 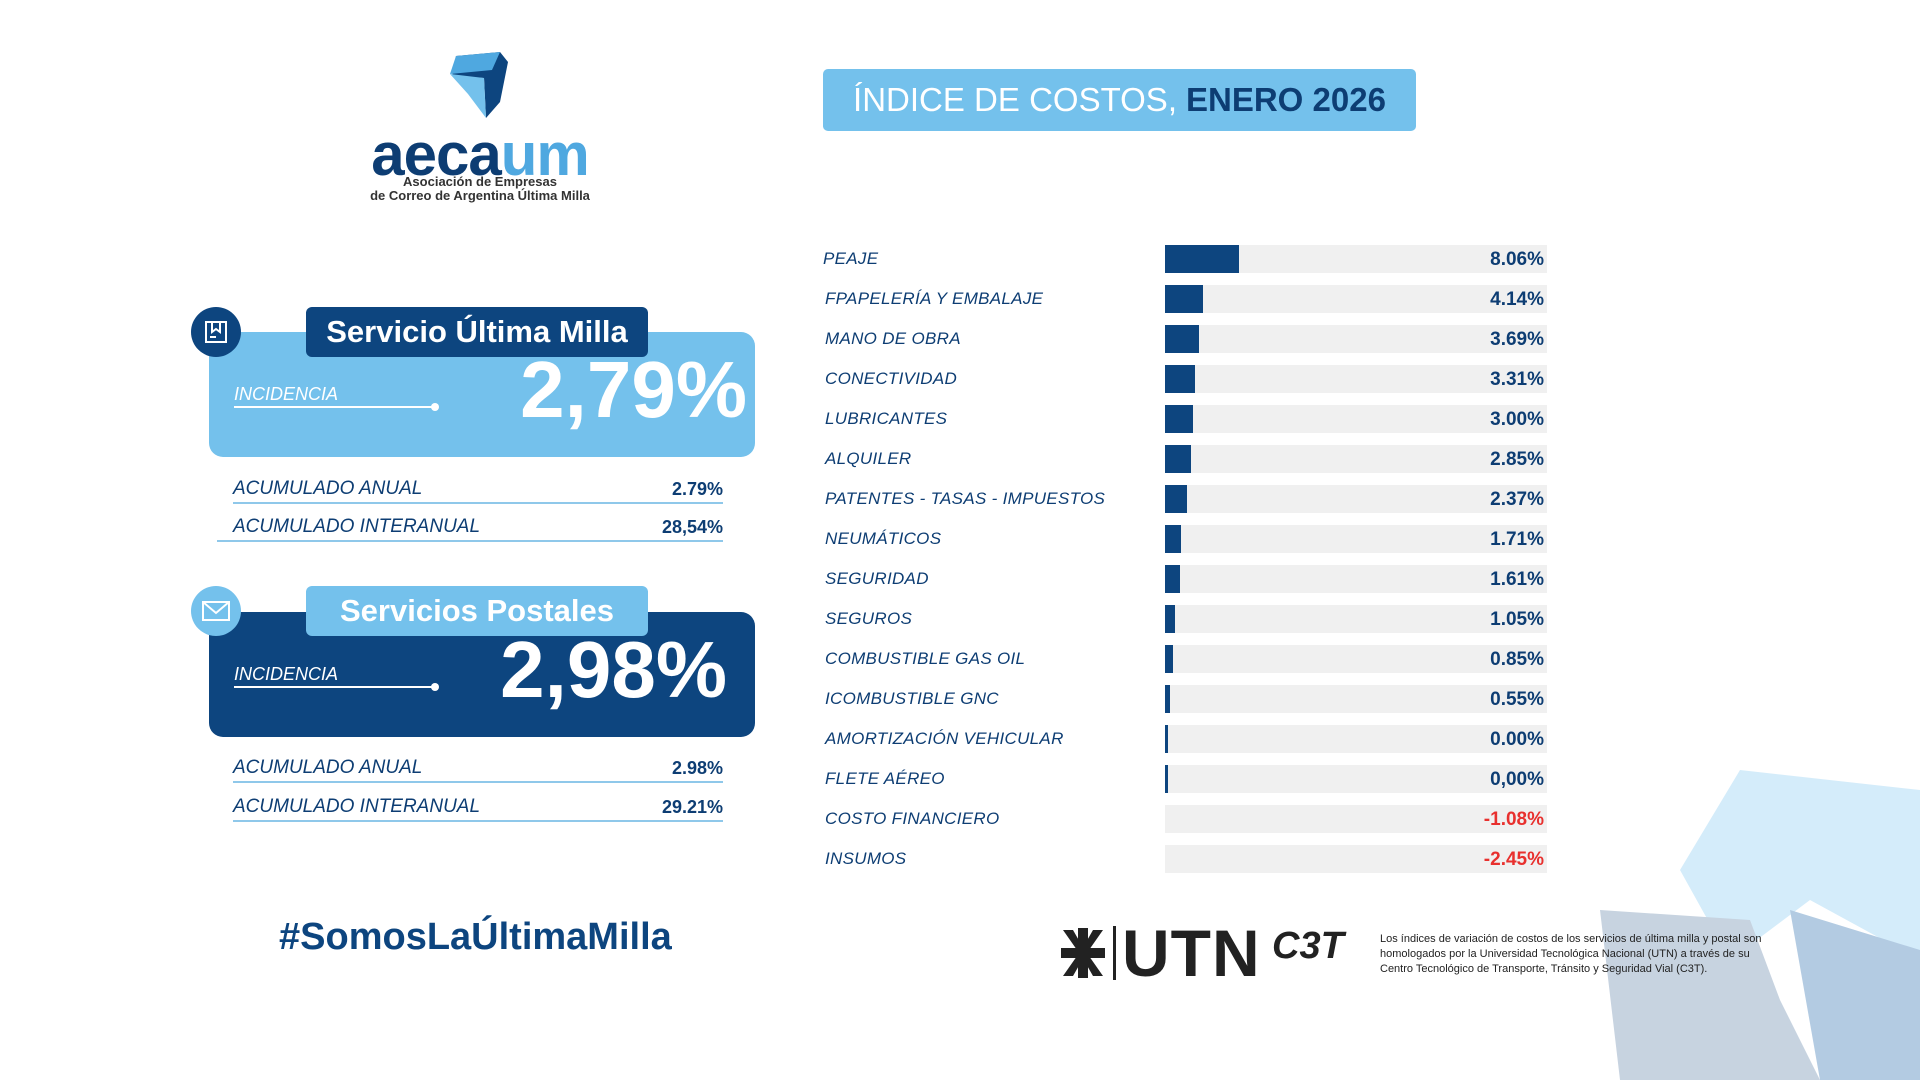 What do you see at coordinates (286, 674) in the screenshot?
I see `postal-incidence-label: INCIDENCIA` at bounding box center [286, 674].